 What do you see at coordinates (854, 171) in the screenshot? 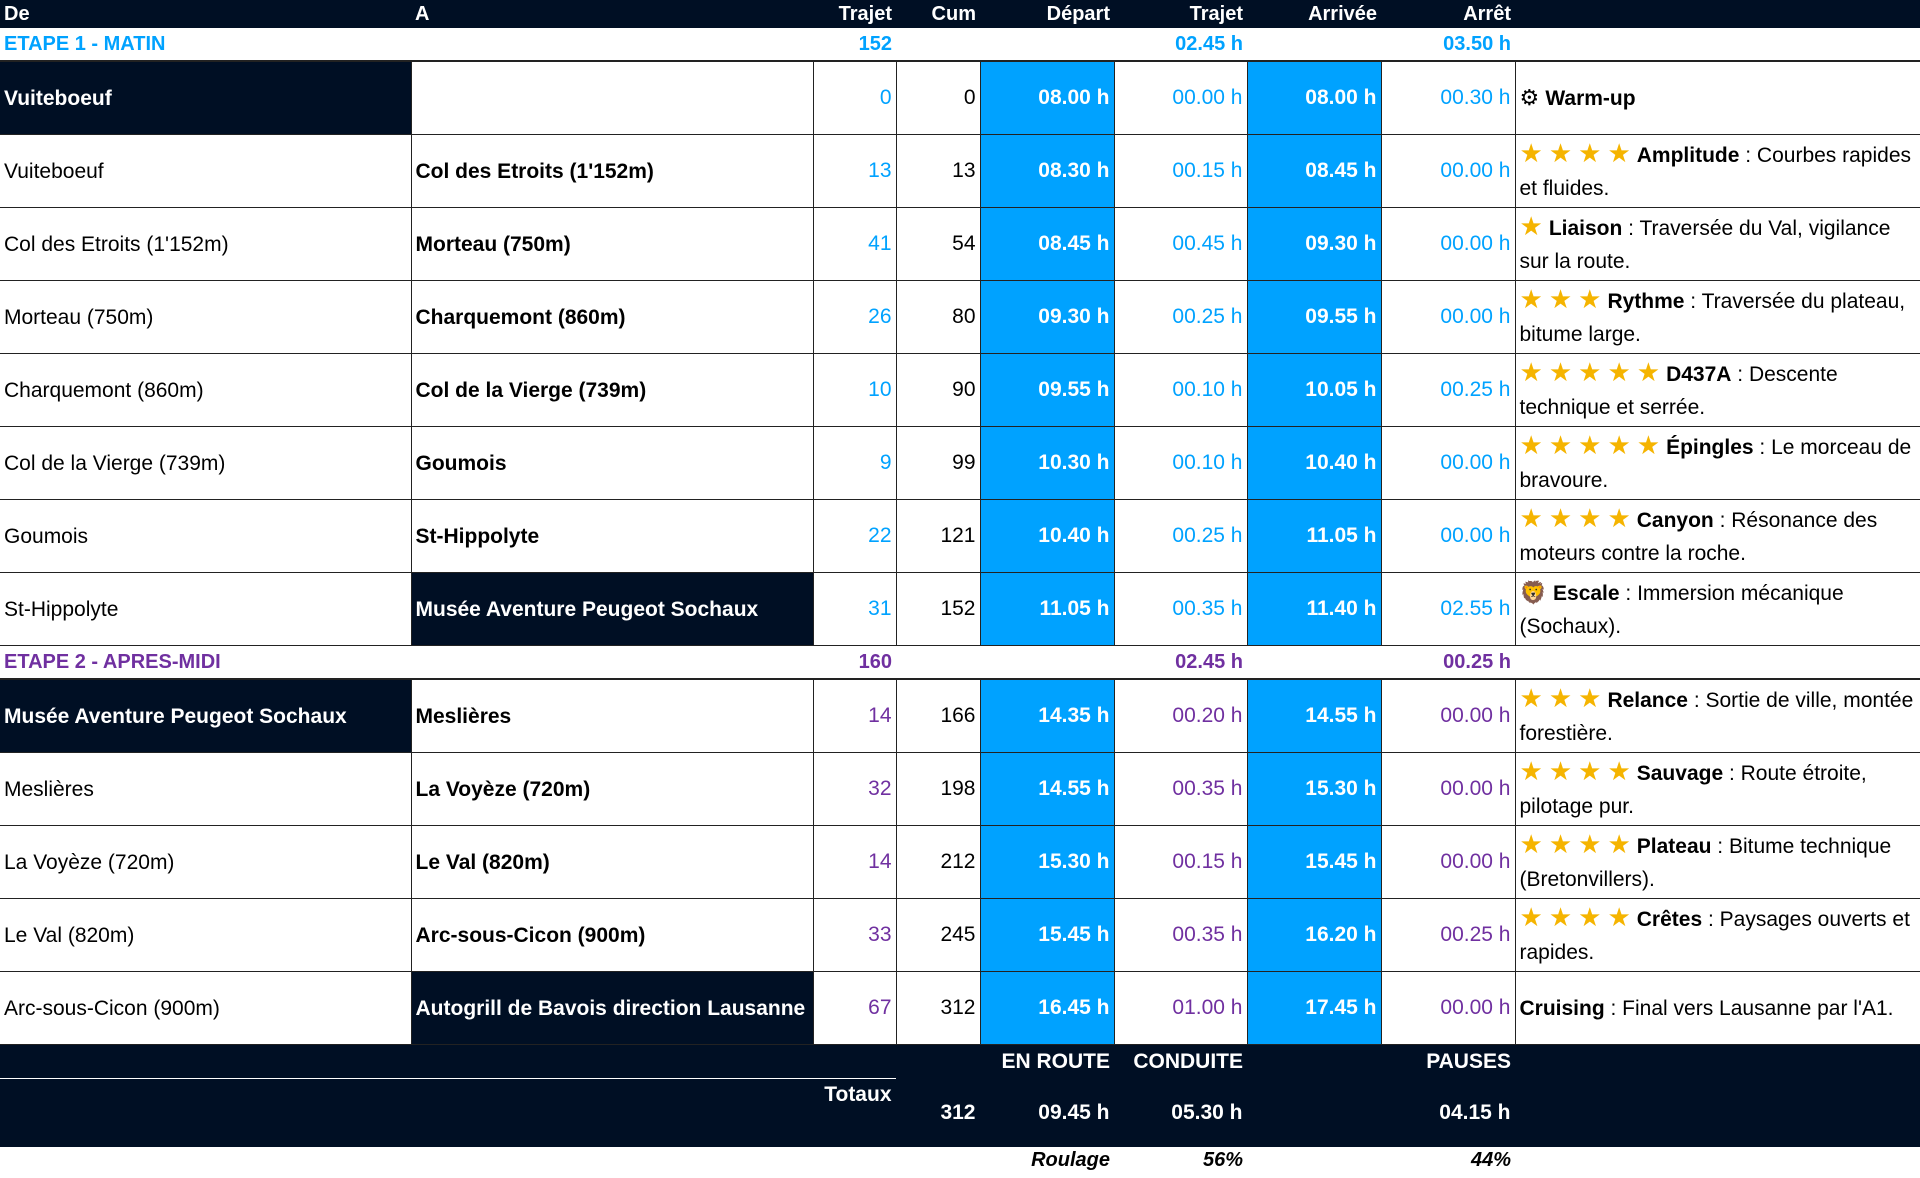
I see `trajet-km: 13` at bounding box center [854, 171].